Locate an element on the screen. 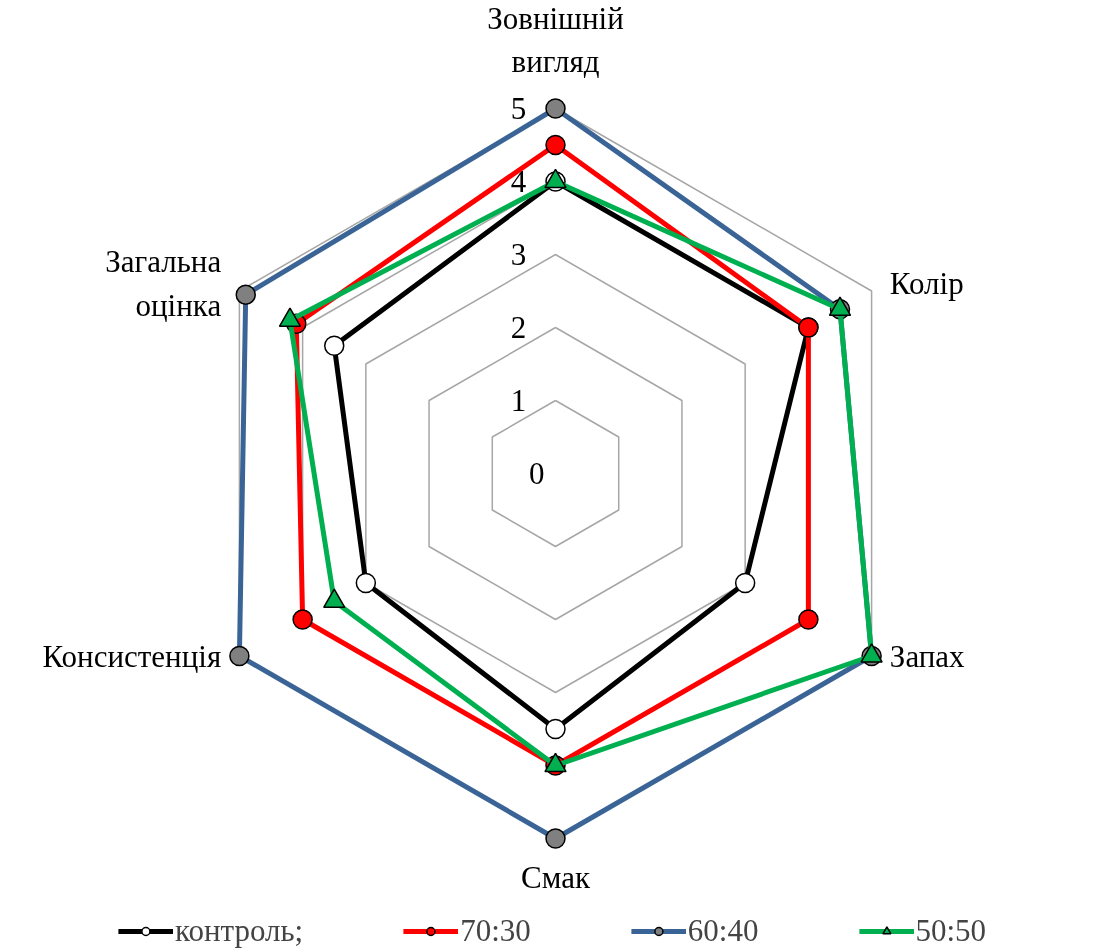 This screenshot has height=949, width=1104. y-tick-label: 0 is located at coordinates (537, 473).